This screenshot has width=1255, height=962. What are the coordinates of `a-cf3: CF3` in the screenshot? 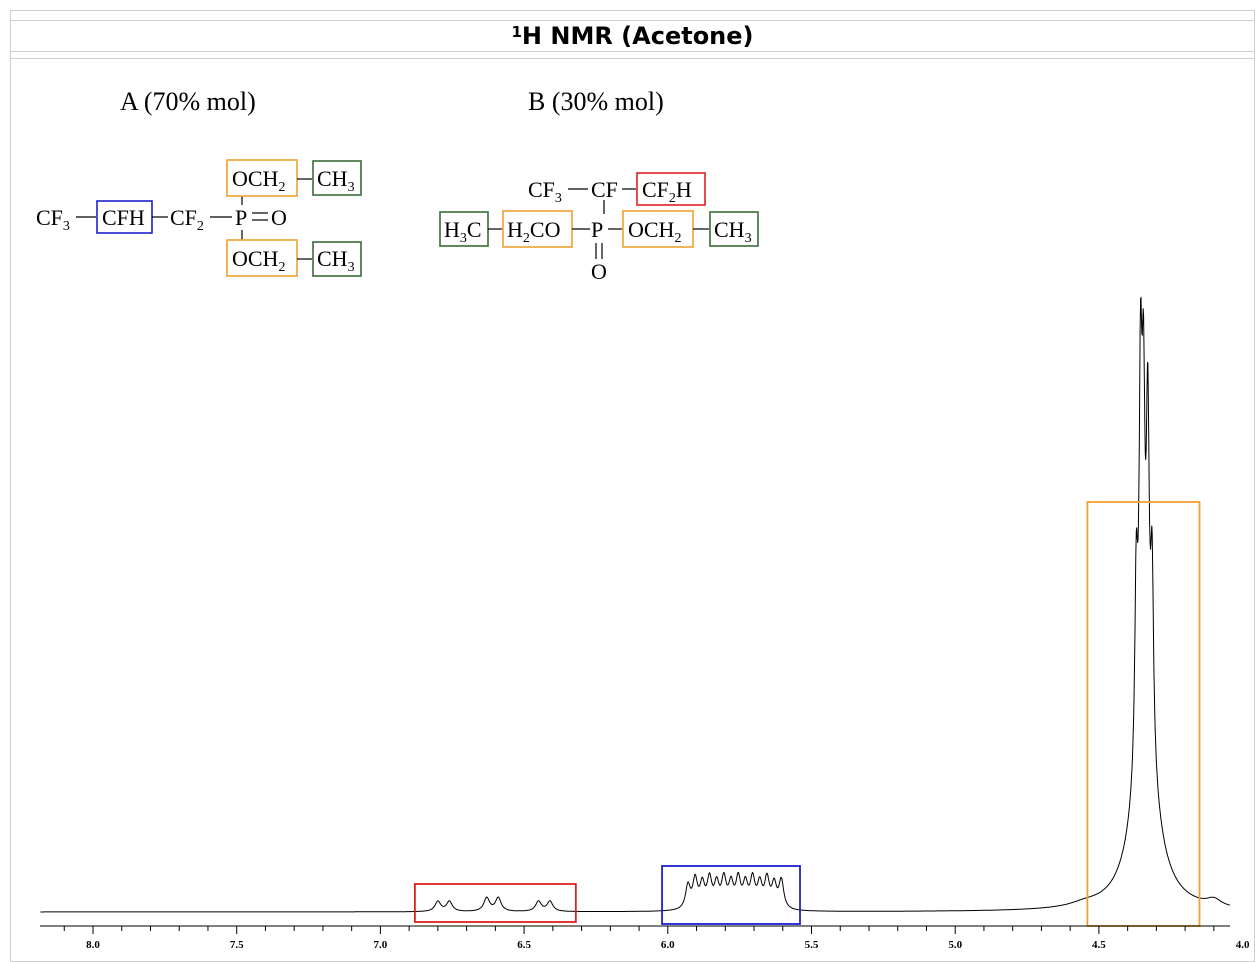 It's located at (53, 219).